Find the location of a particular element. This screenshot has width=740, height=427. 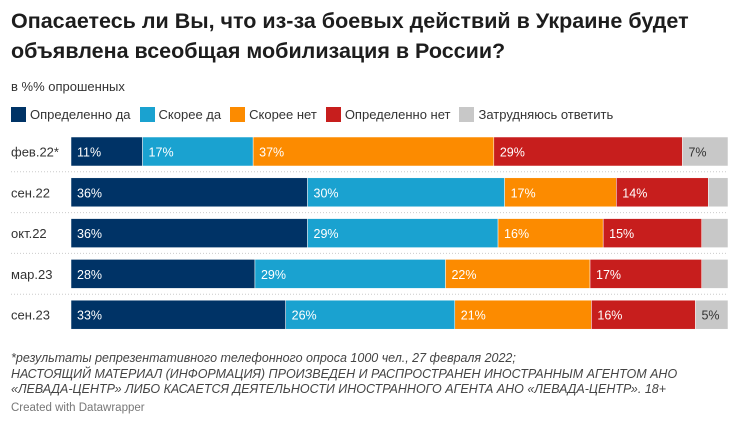

legend-label: Скорее нет is located at coordinates (283, 114).